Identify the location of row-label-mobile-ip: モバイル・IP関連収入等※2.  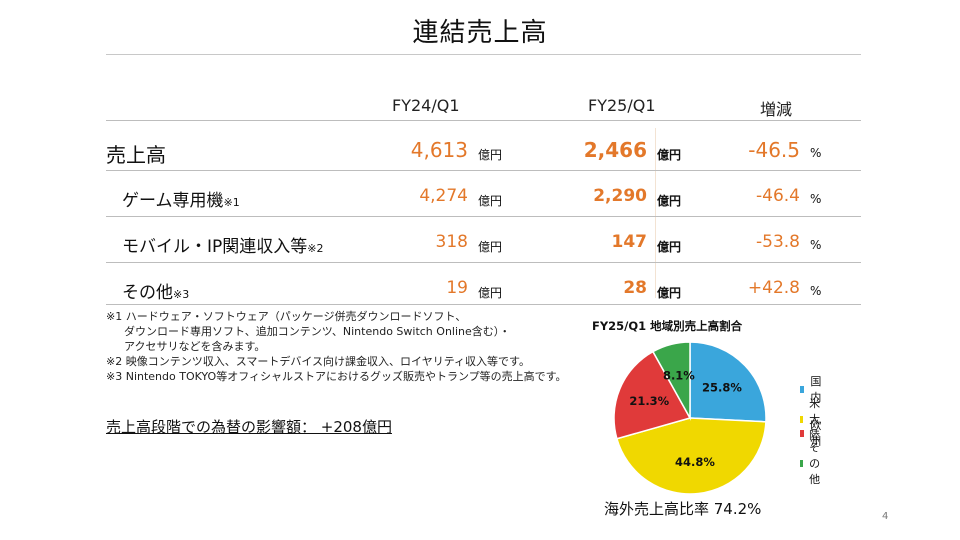
(223, 247).